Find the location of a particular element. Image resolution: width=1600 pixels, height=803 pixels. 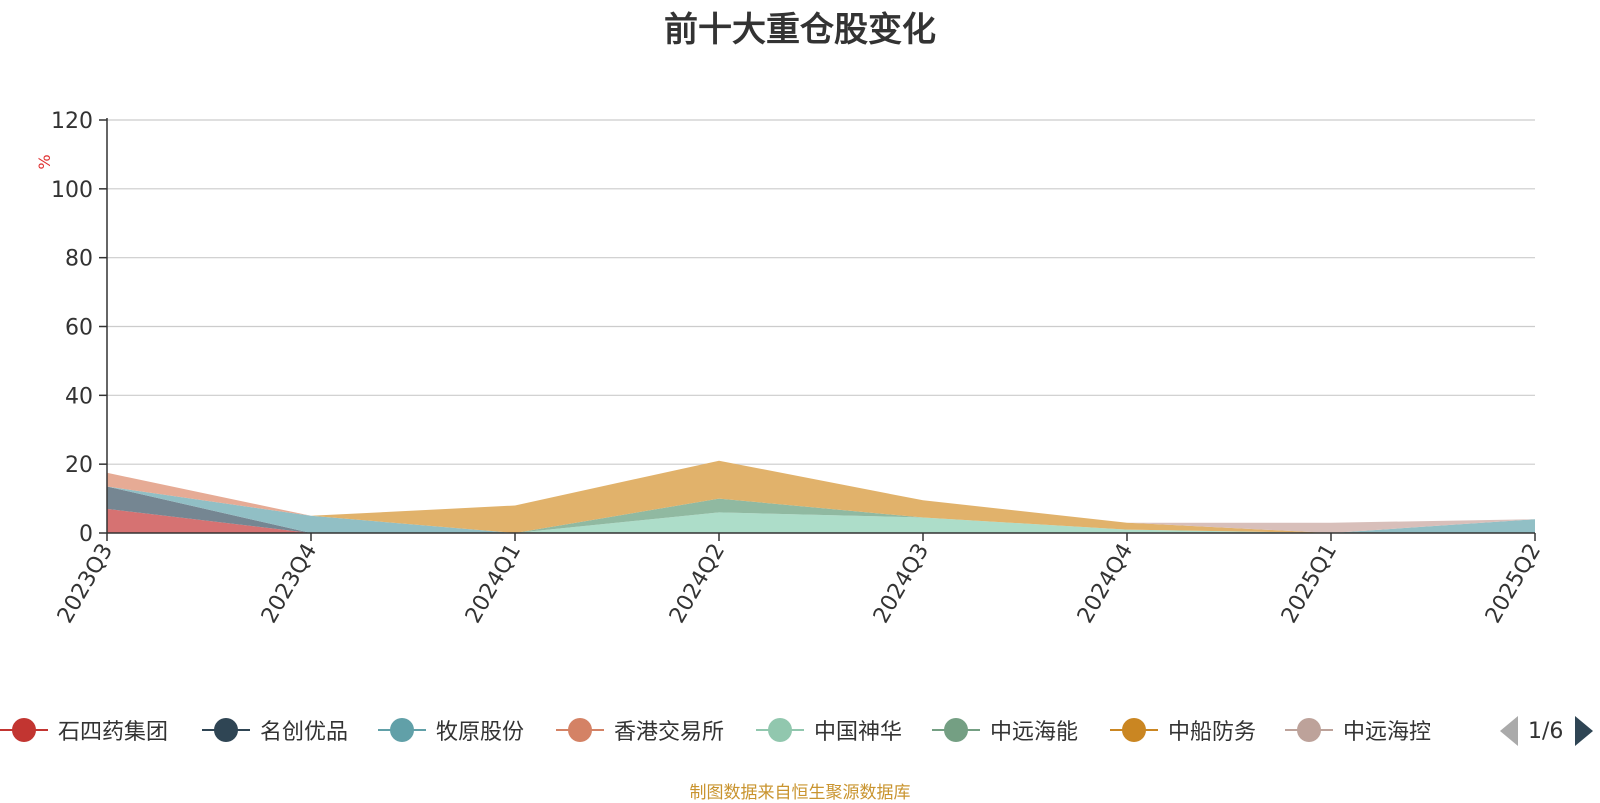

legend-item-8: 中远海控 is located at coordinates (1358, 730).